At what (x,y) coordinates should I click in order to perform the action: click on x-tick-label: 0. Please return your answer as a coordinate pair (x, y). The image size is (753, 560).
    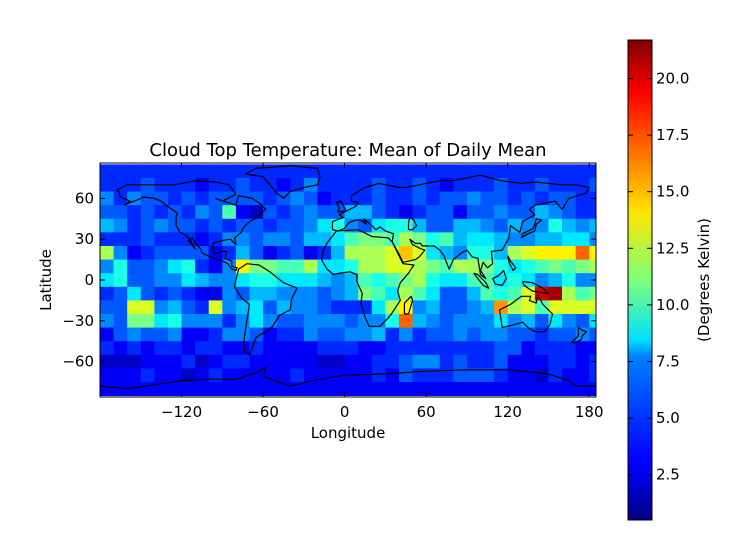
    Looking at the image, I should click on (345, 412).